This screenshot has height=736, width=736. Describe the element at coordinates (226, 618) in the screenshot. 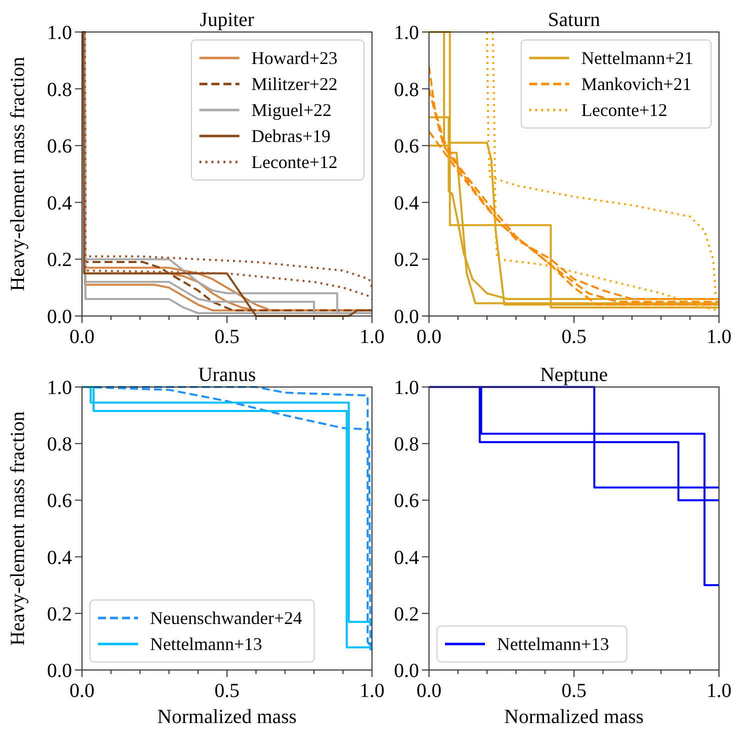

I see `legend-label: Neuenschwander+24` at that location.